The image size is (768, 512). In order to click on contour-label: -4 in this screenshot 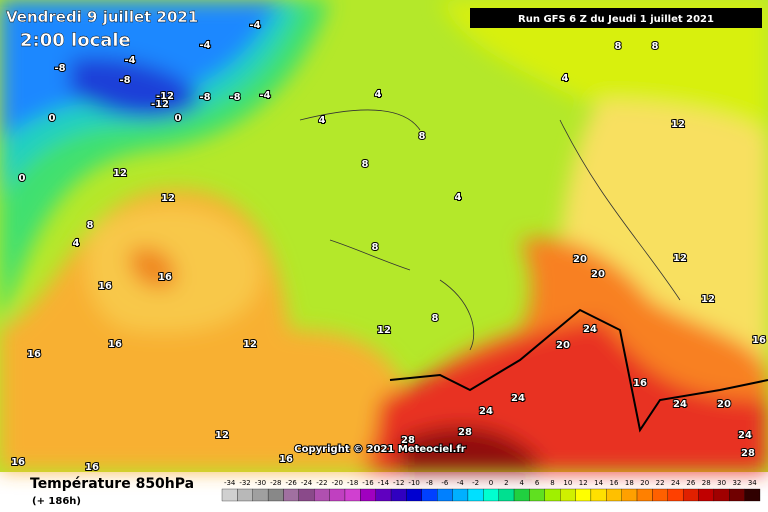, I will do `click(204, 45)`.